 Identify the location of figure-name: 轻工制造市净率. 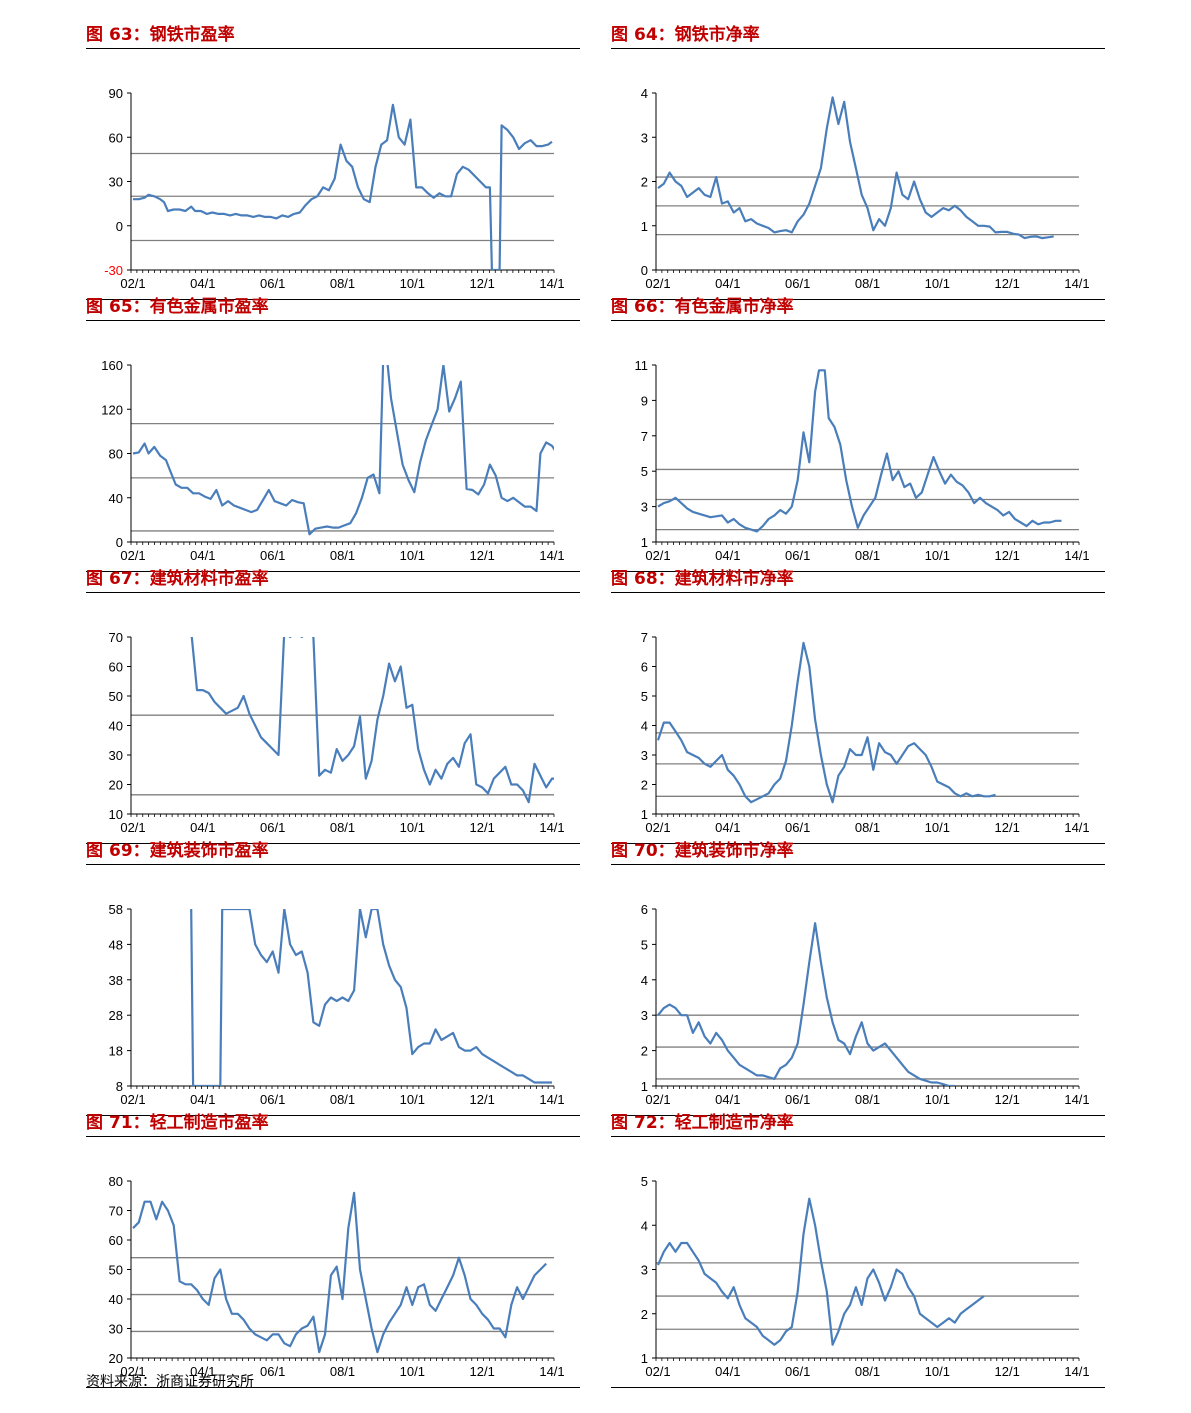
(734, 1123).